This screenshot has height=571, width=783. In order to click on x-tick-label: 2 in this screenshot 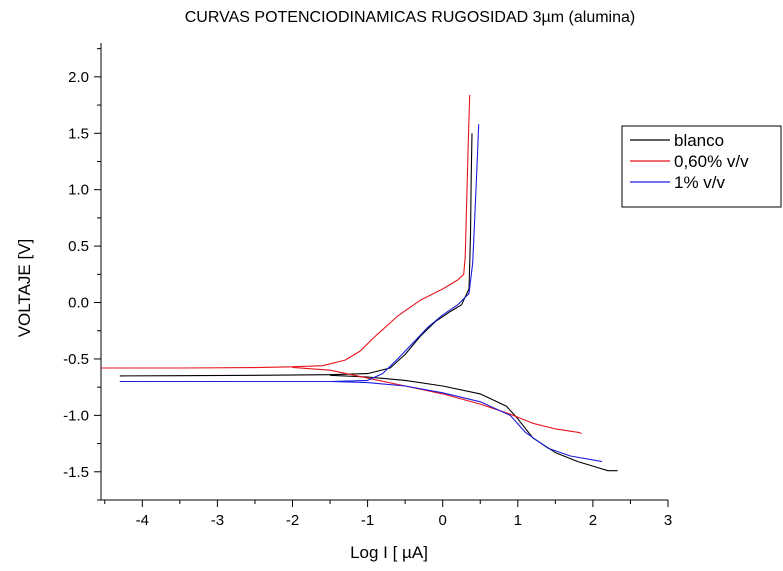, I will do `click(593, 520)`.